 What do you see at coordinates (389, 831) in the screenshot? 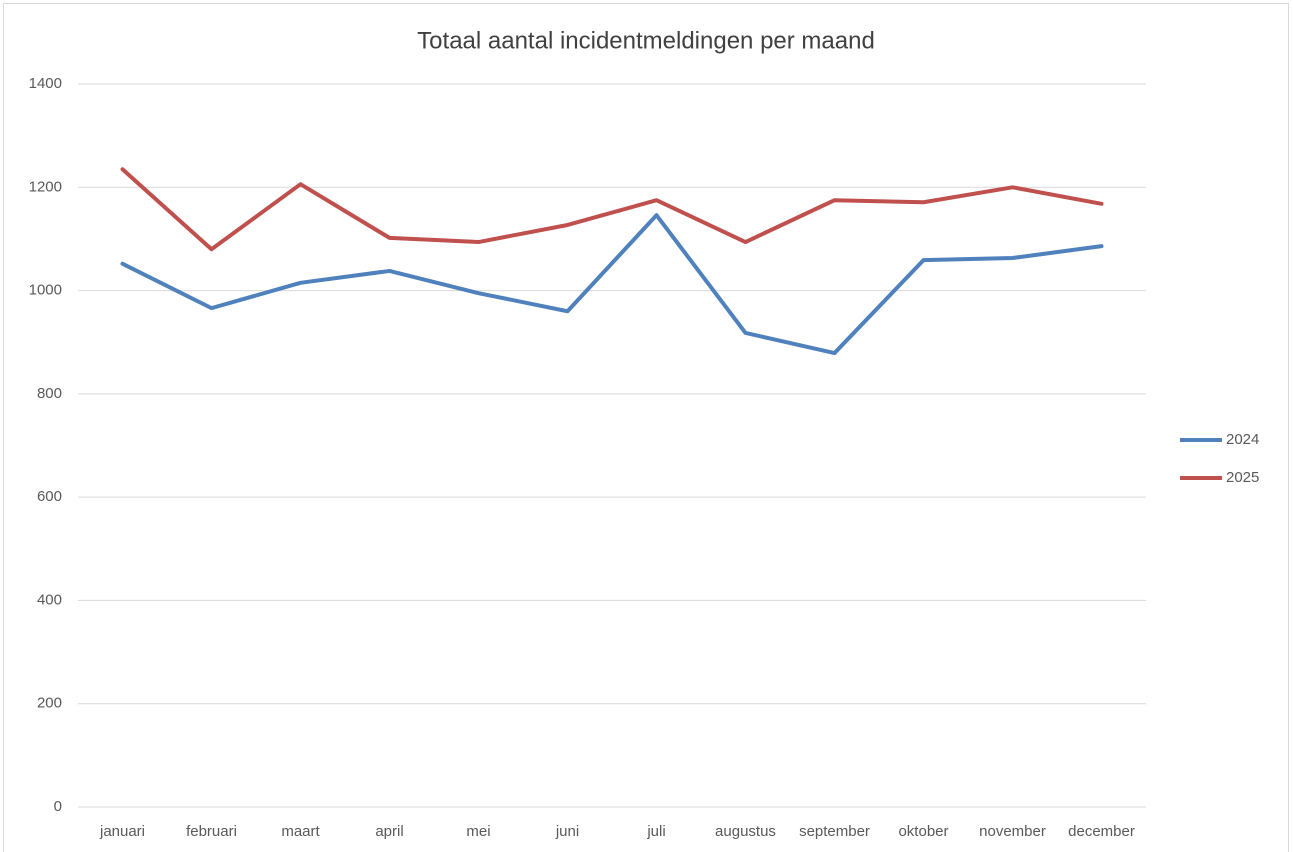
I see `x-tick-label: april` at bounding box center [389, 831].